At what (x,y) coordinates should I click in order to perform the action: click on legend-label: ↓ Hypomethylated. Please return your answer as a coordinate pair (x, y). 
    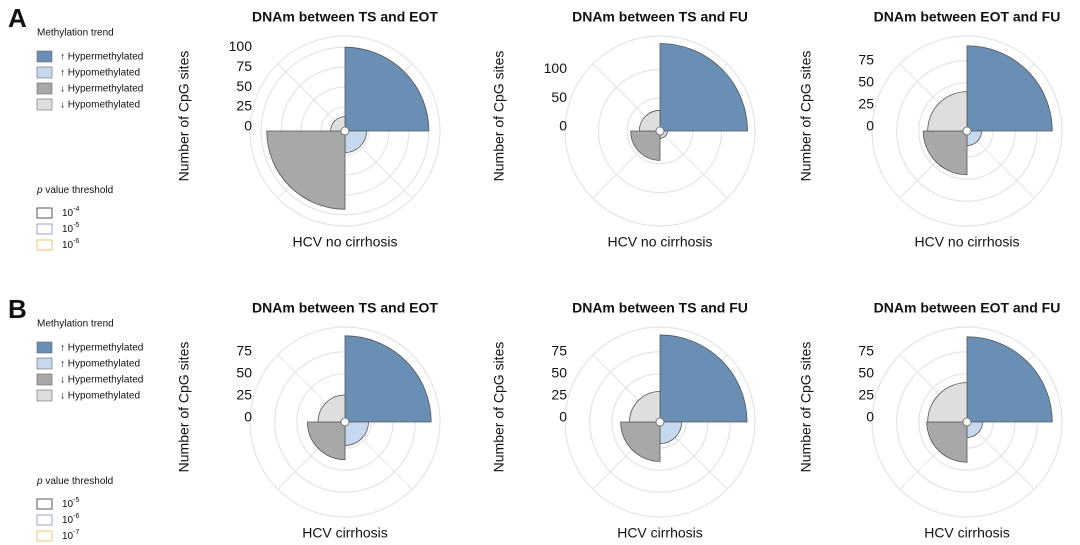
    Looking at the image, I should click on (100, 396).